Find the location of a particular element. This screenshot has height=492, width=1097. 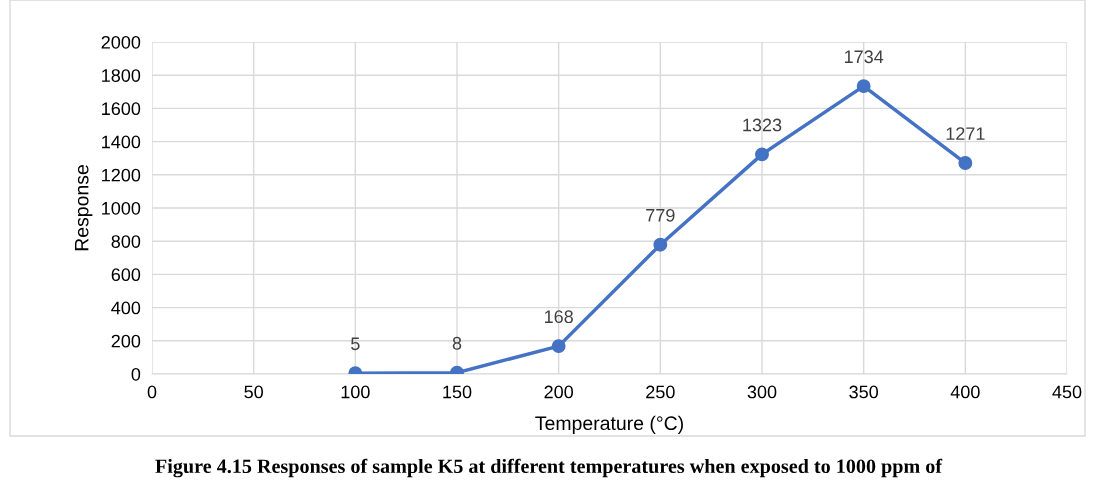

y-tick-label: 1400 is located at coordinates (121, 142).